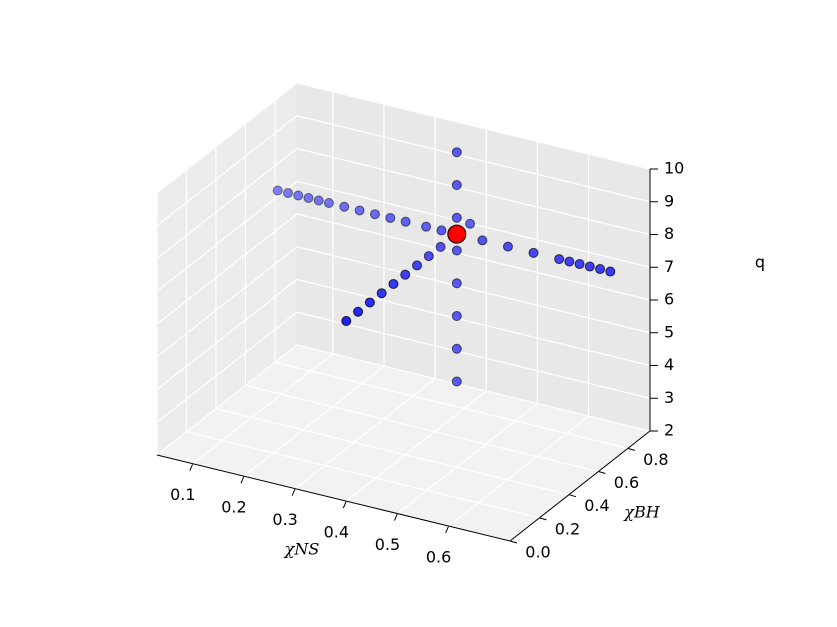  I want to click on x-tick-label: 0.1, so click(182, 494).